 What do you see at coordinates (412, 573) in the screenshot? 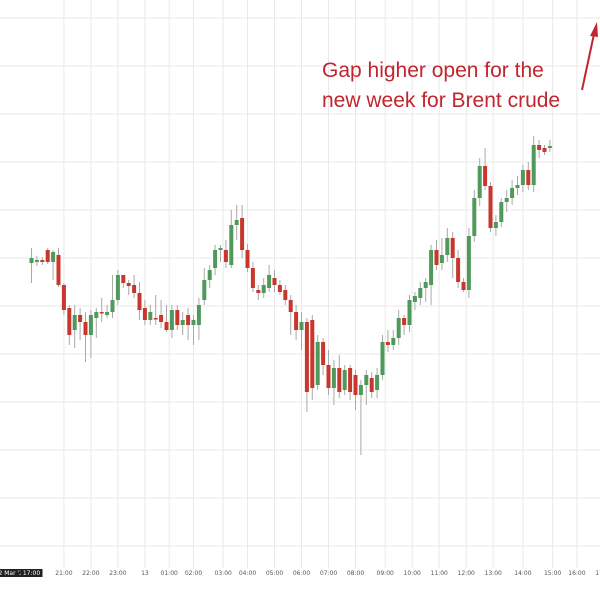
I see `x-tick-label: 10:00` at bounding box center [412, 573].